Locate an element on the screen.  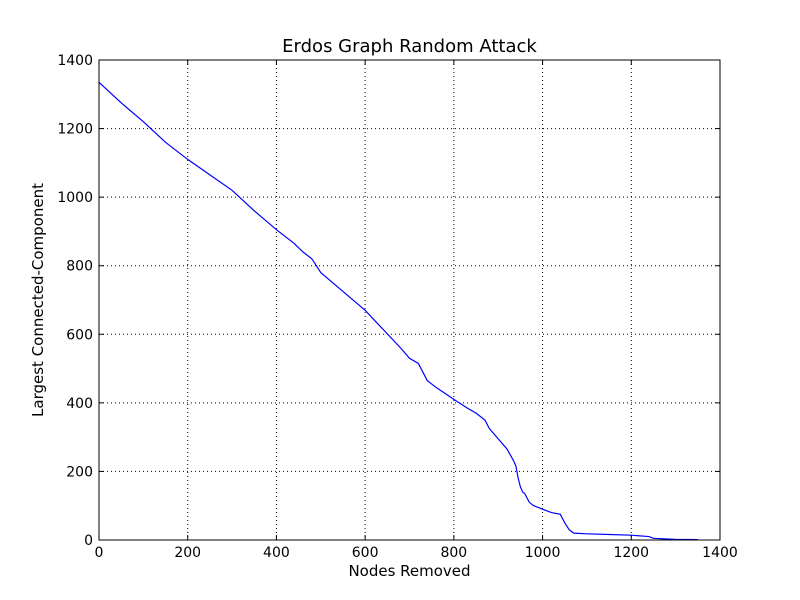
x-tick-label: 800 is located at coordinates (453, 553).